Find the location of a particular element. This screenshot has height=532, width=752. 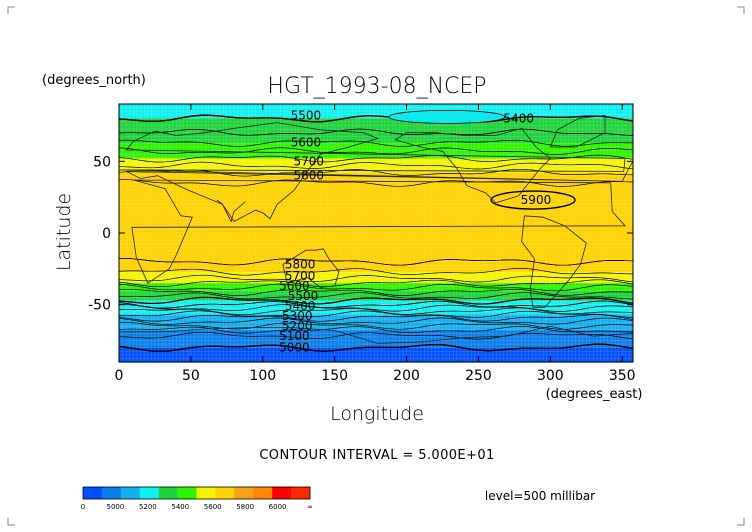

contour-label: 5600 is located at coordinates (306, 143).